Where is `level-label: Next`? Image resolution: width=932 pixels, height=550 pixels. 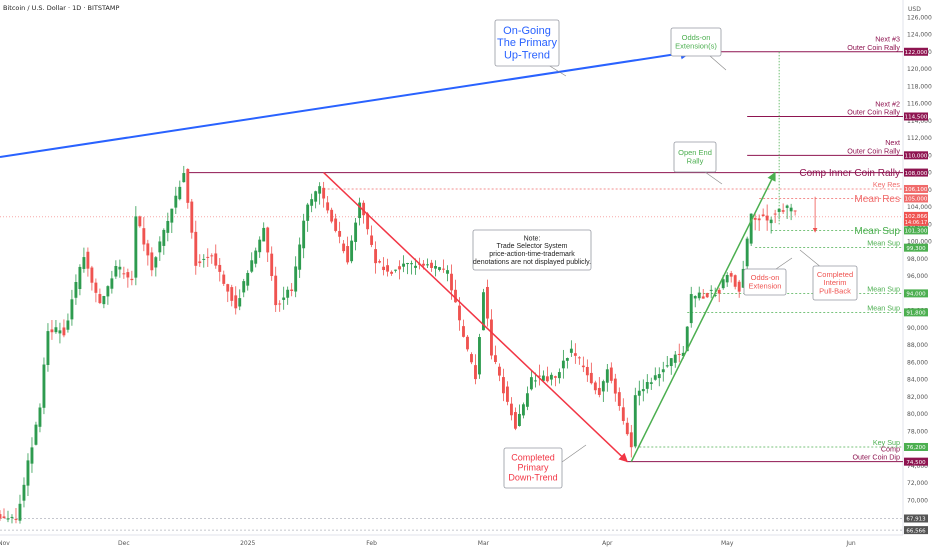
level-label: Next is located at coordinates (892, 142).